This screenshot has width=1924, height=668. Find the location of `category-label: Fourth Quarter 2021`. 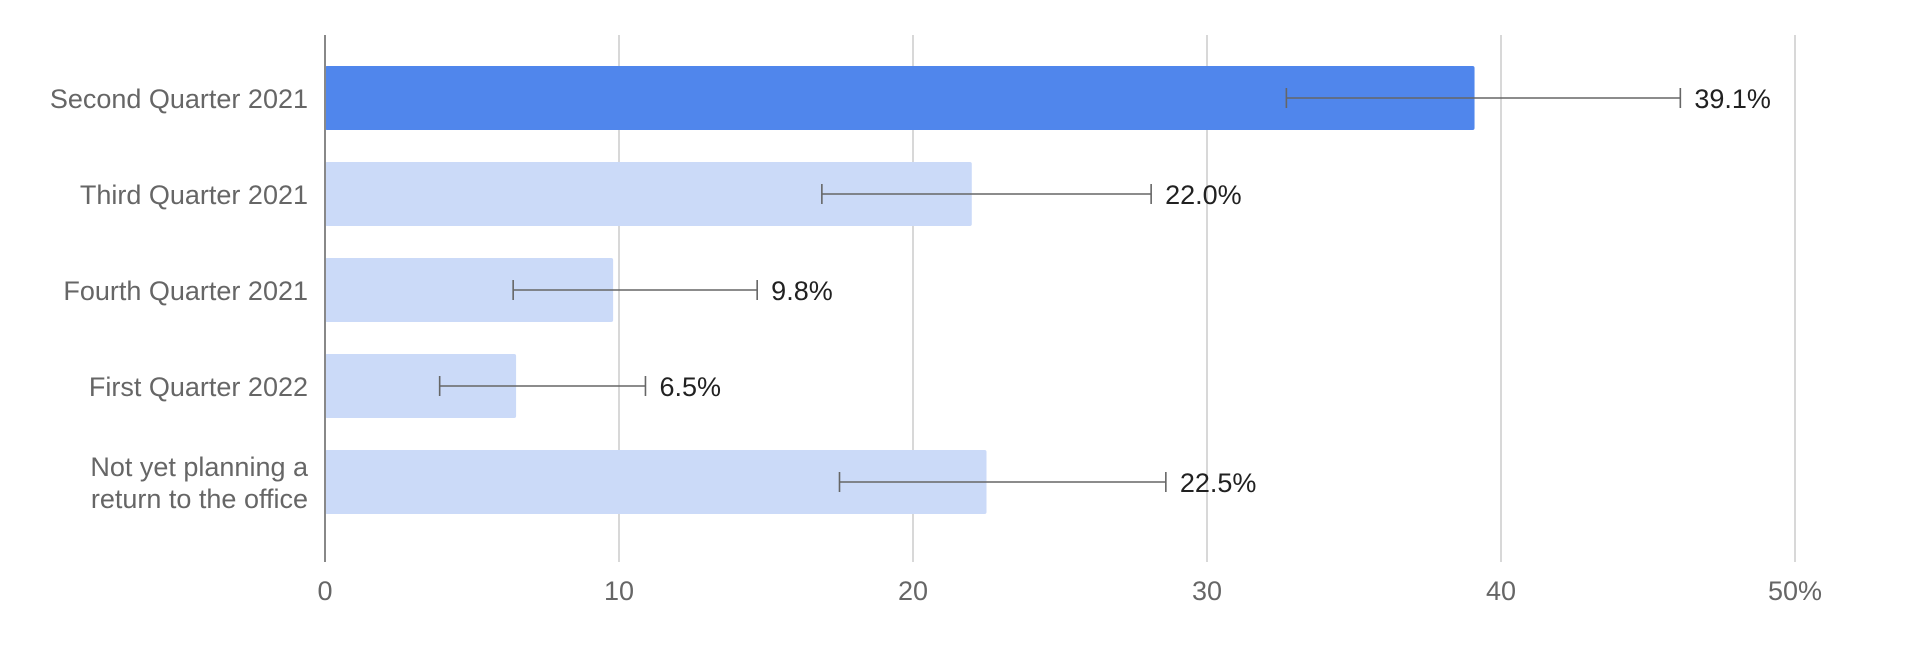

category-label: Fourth Quarter 2021 is located at coordinates (185, 291).